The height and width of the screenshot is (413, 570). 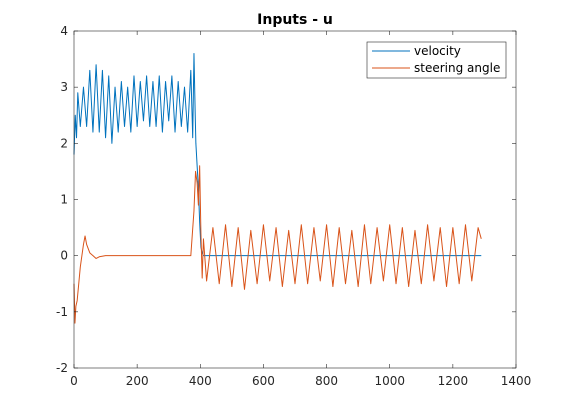 I want to click on y-tick-label: 2, so click(x=64, y=143).